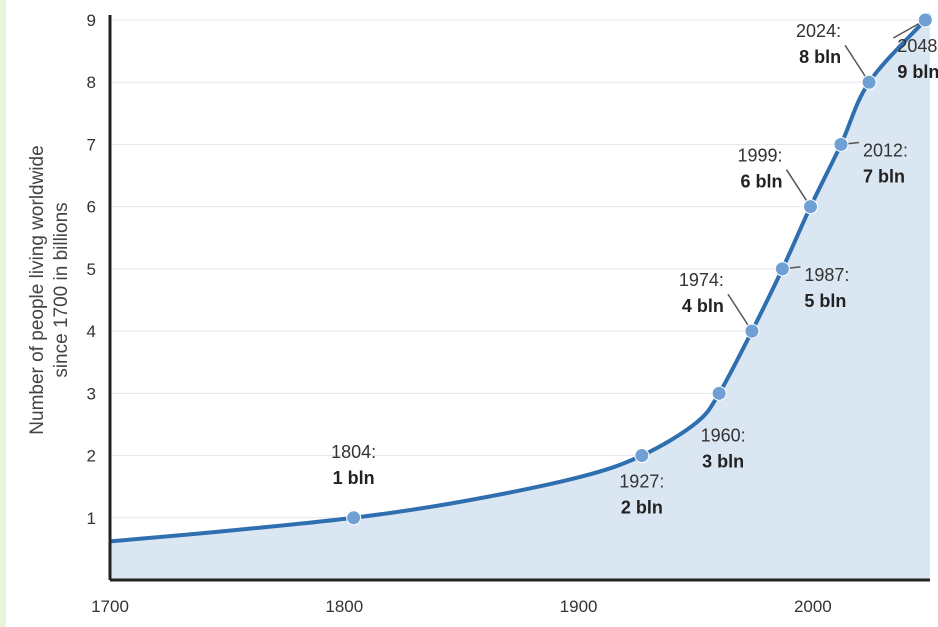 Image resolution: width=938 pixels, height=627 pixels. I want to click on y-tick-label: 4, so click(91, 331).